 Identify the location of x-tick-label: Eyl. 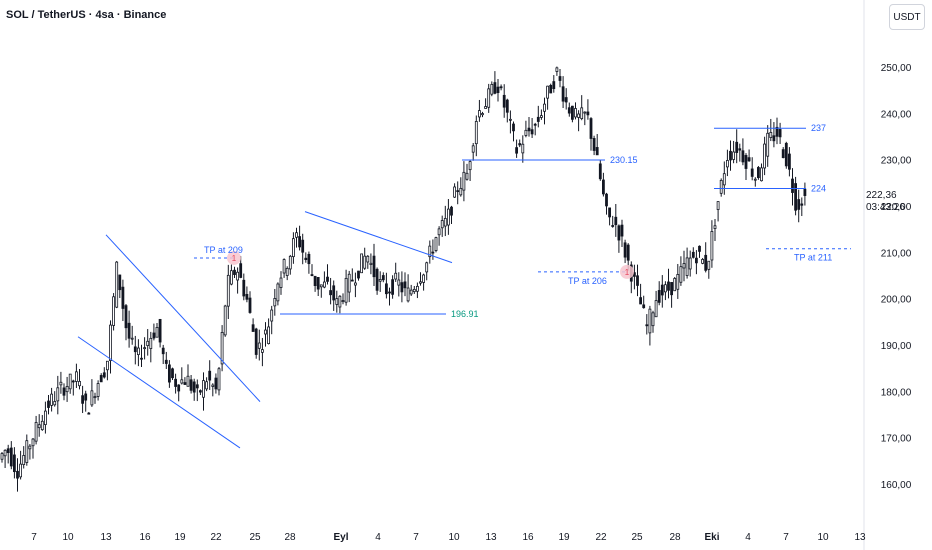
(340, 537).